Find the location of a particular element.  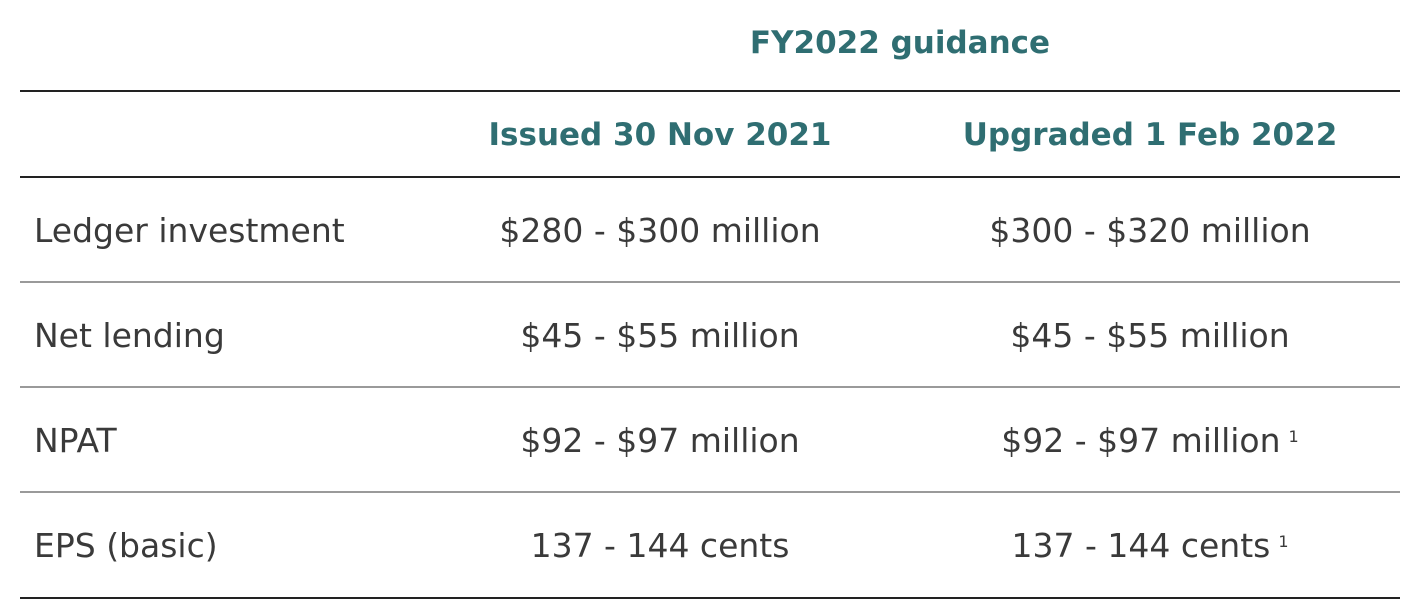

row-issued-value: 137 - 144 cents is located at coordinates (660, 545).